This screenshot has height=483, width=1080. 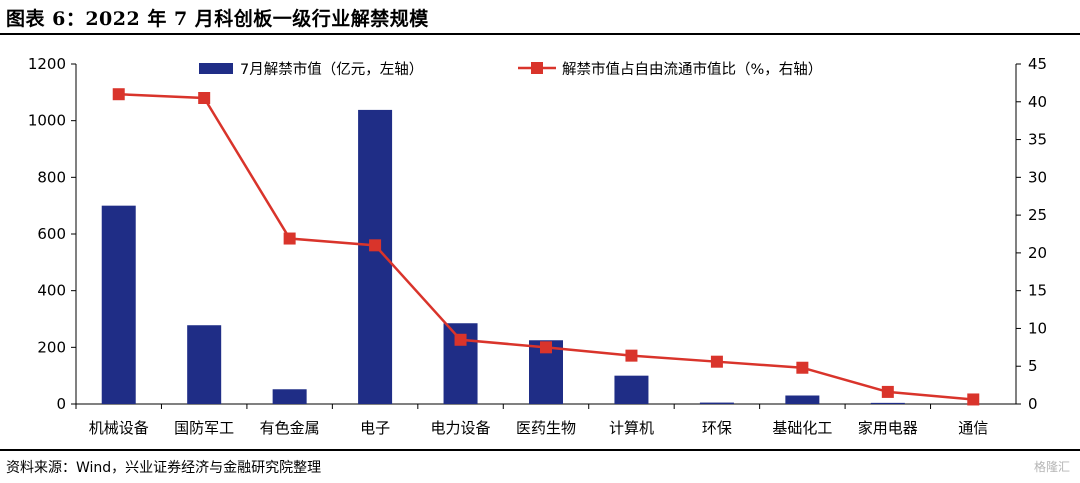 What do you see at coordinates (461, 428) in the screenshot?
I see `category-label: 电力设备` at bounding box center [461, 428].